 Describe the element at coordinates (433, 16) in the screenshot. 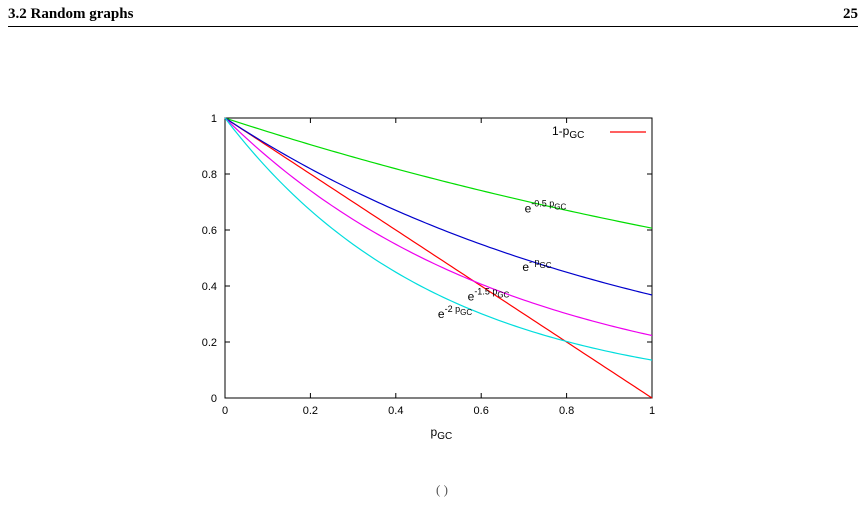

I see `page-header: 3.2 Random graphs 25` at that location.